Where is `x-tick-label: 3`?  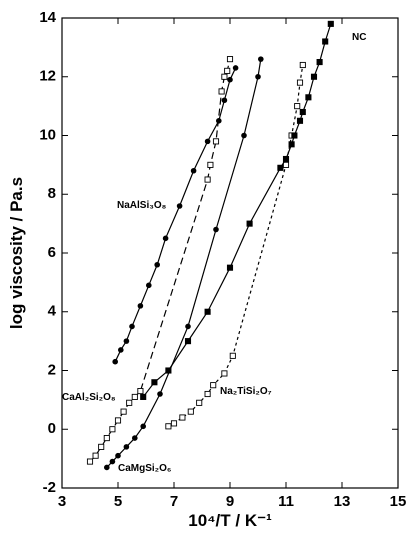 x-tick-label: 3 is located at coordinates (62, 501).